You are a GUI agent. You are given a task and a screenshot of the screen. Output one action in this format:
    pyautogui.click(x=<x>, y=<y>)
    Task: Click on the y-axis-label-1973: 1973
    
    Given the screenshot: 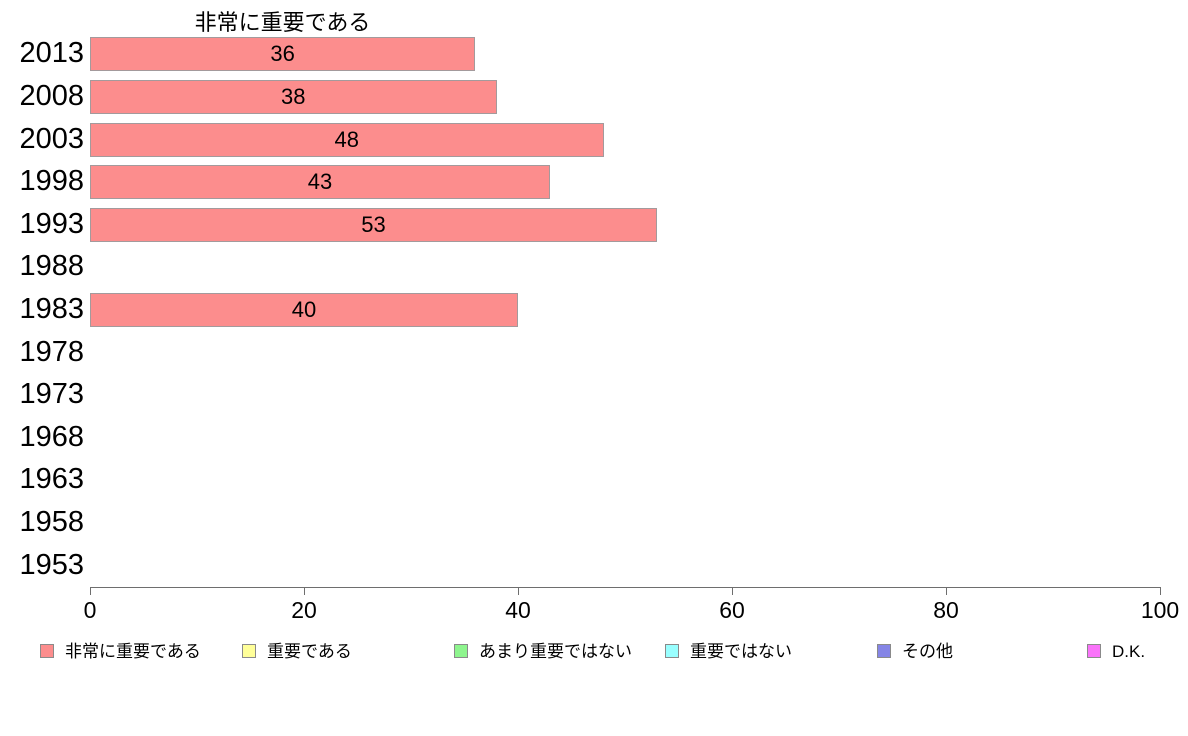 What is the action you would take?
    pyautogui.click(x=51, y=394)
    